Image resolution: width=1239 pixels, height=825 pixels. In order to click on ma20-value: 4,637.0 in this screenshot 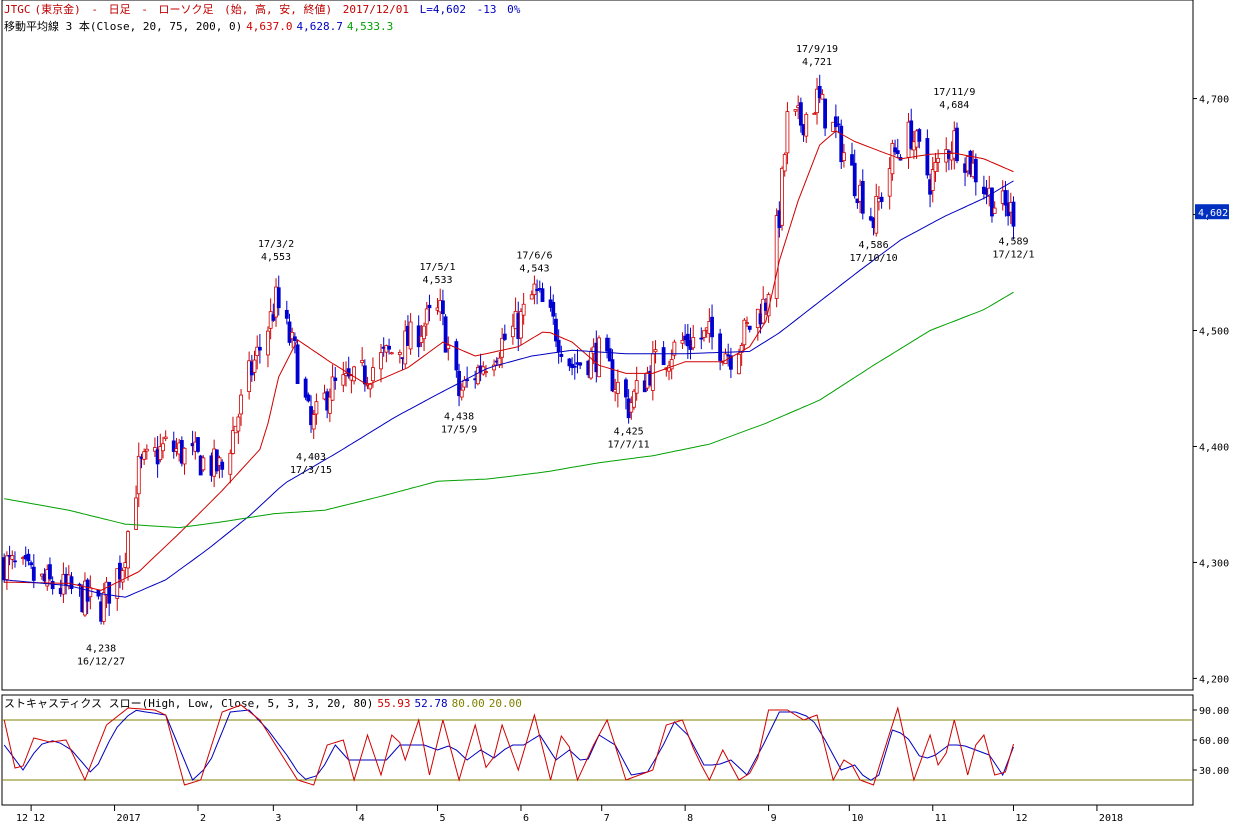, I will do `click(269, 26)`.